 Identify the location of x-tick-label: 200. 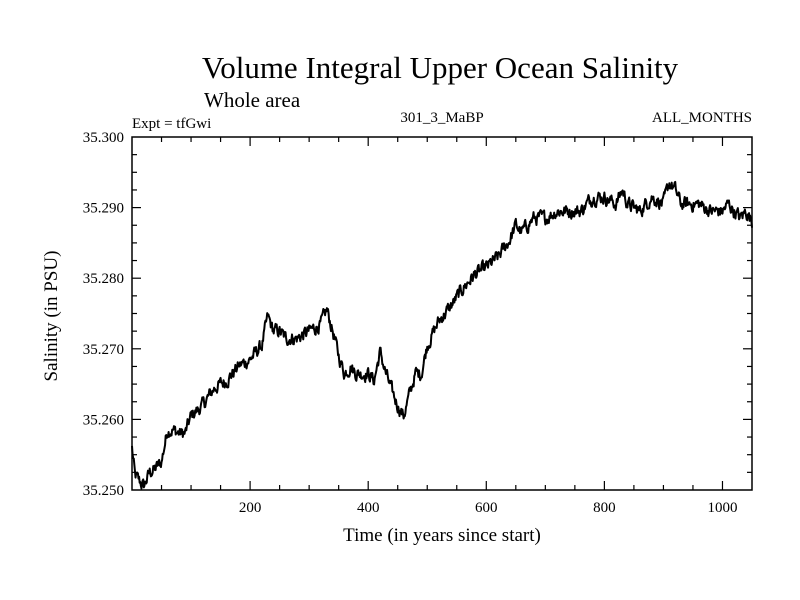
(250, 508).